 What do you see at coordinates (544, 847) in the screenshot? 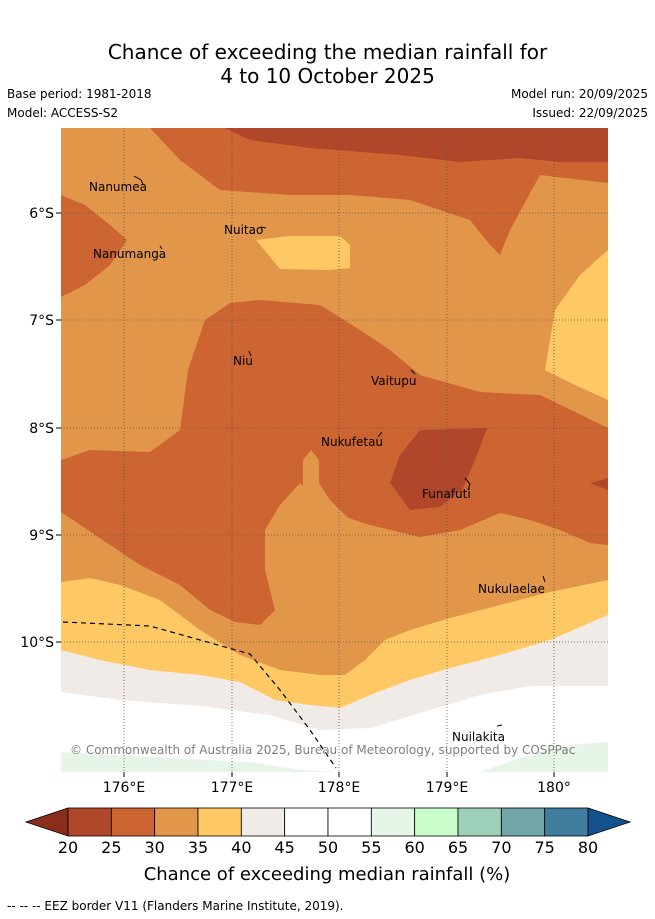
I see `colorbar-tick-75: 75` at bounding box center [544, 847].